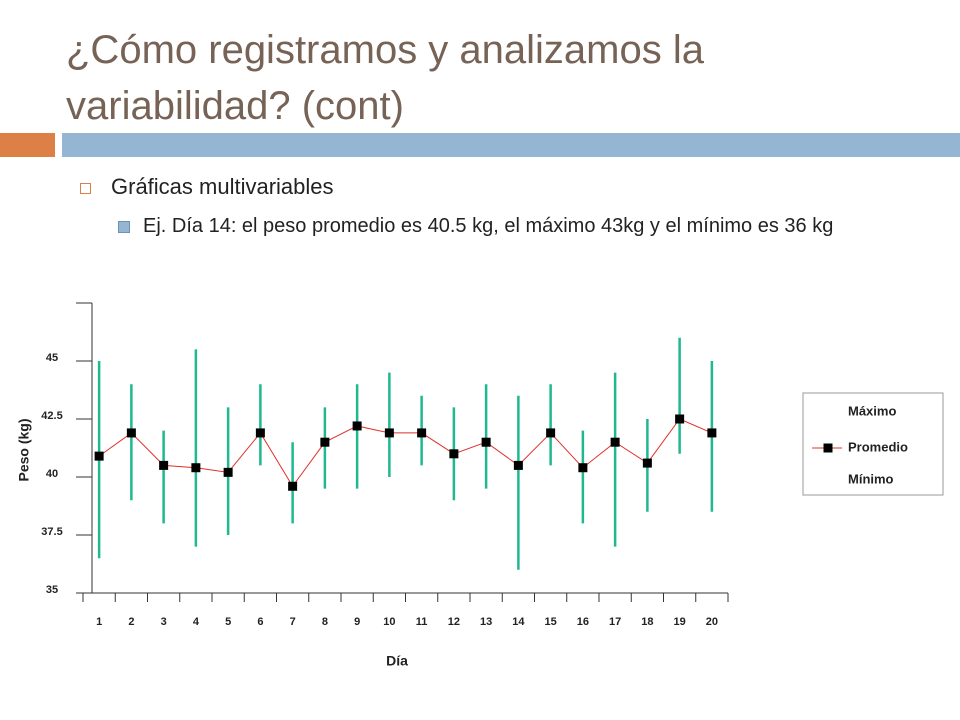 This screenshot has height=720, width=960. I want to click on x-tick-label: 4, so click(196, 622).